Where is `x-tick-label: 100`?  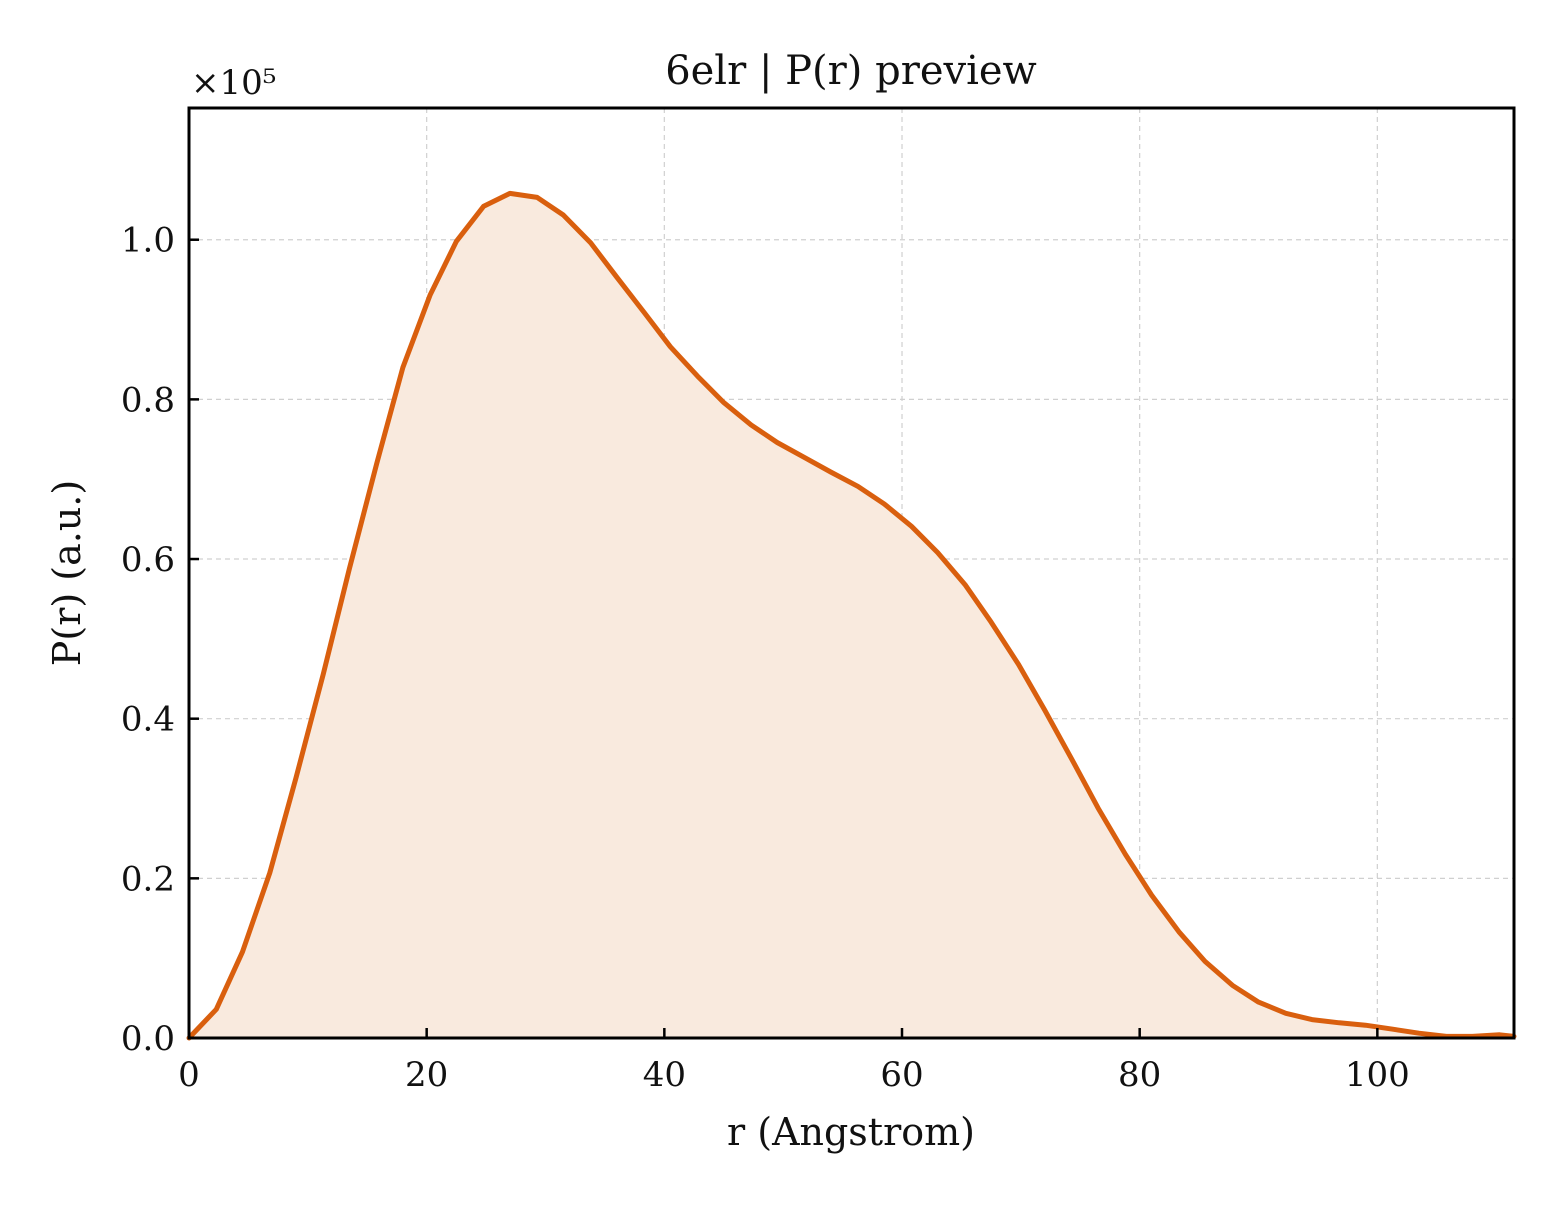
x-tick-label: 100 is located at coordinates (1377, 1075).